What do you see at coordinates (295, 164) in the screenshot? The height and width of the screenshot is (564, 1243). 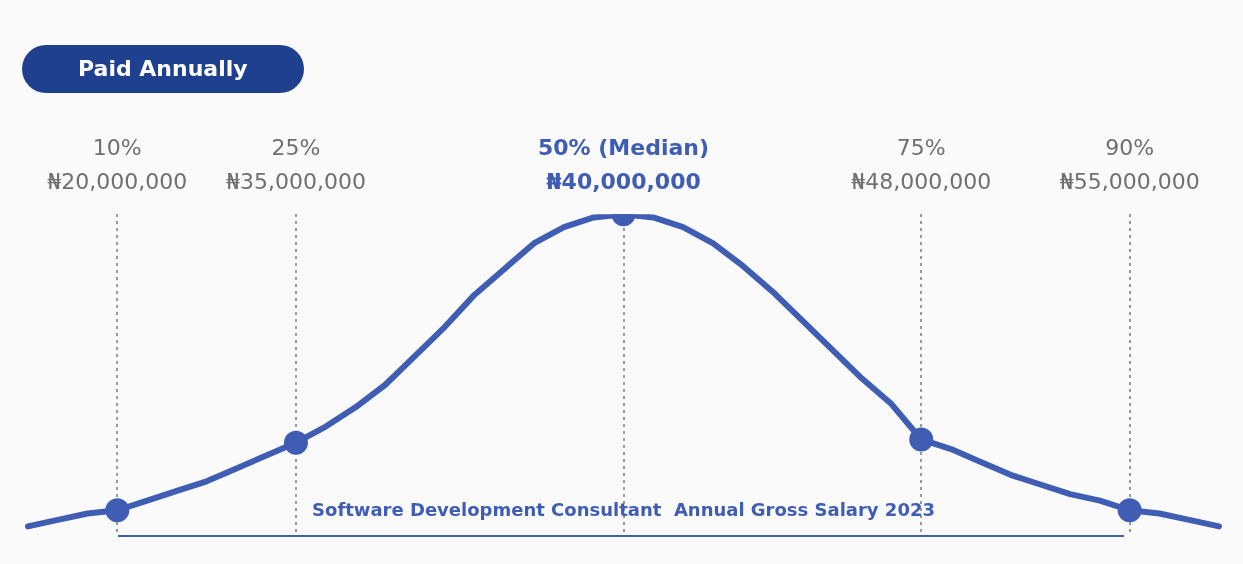 I see `x-tick-label: 25% ₦35,000,000` at bounding box center [295, 164].